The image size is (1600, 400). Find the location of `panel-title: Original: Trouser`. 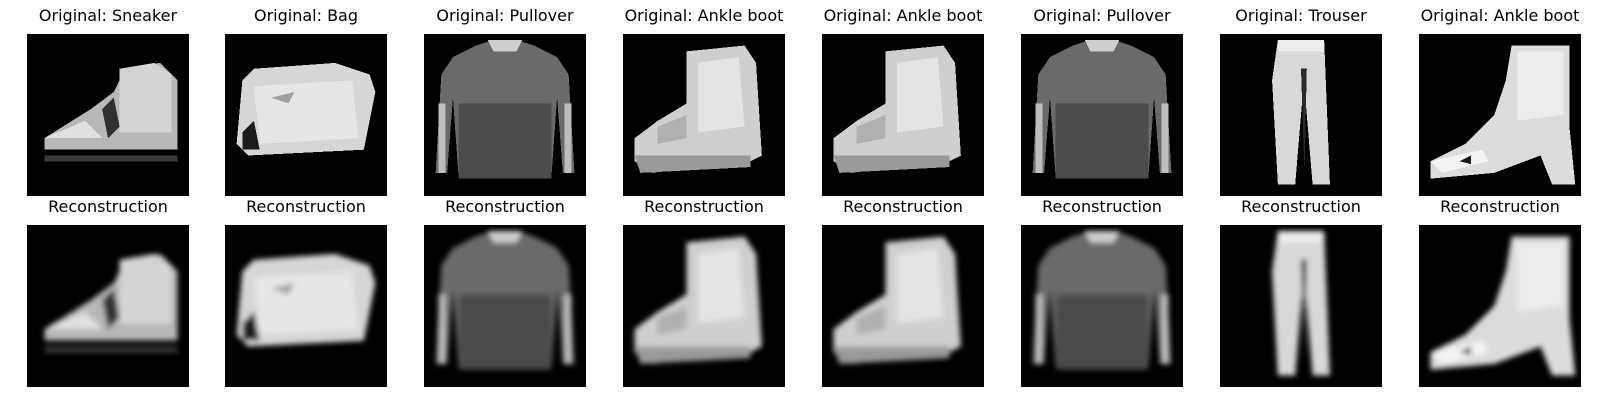

panel-title: Original: Trouser is located at coordinates (1301, 15).